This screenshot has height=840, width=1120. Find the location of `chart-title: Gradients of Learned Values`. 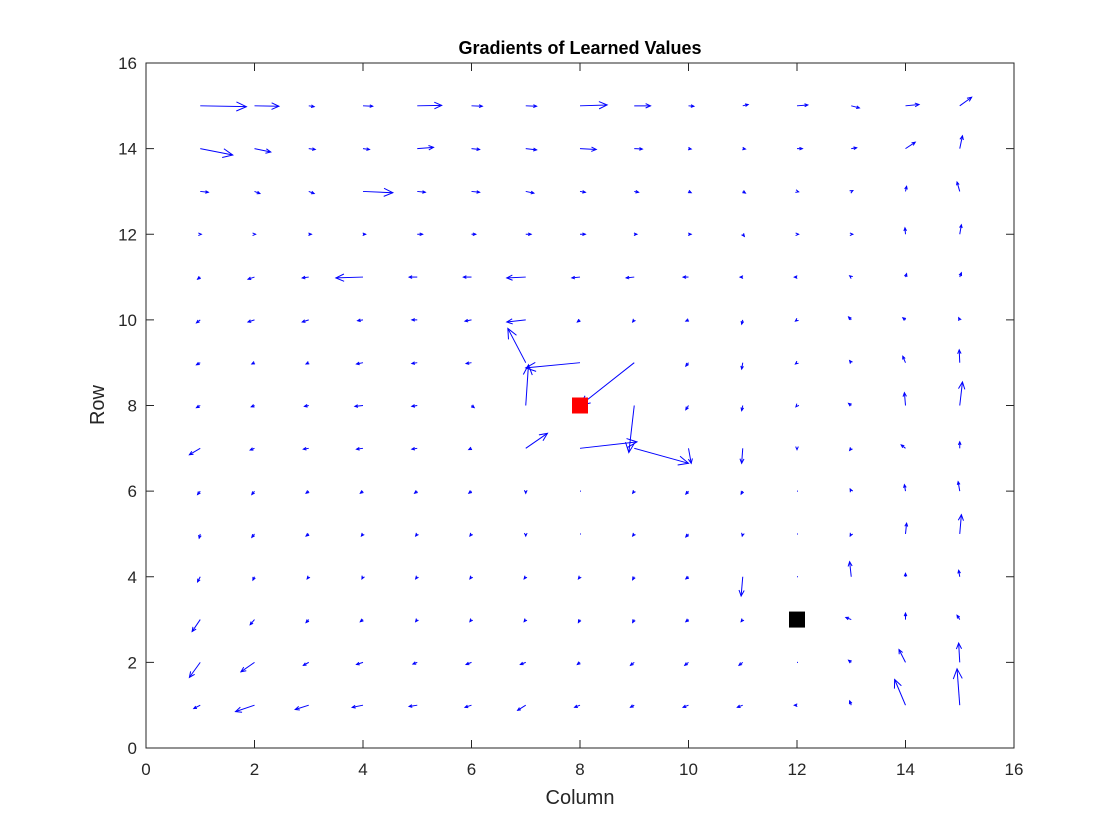

chart-title: Gradients of Learned Values is located at coordinates (579, 48).